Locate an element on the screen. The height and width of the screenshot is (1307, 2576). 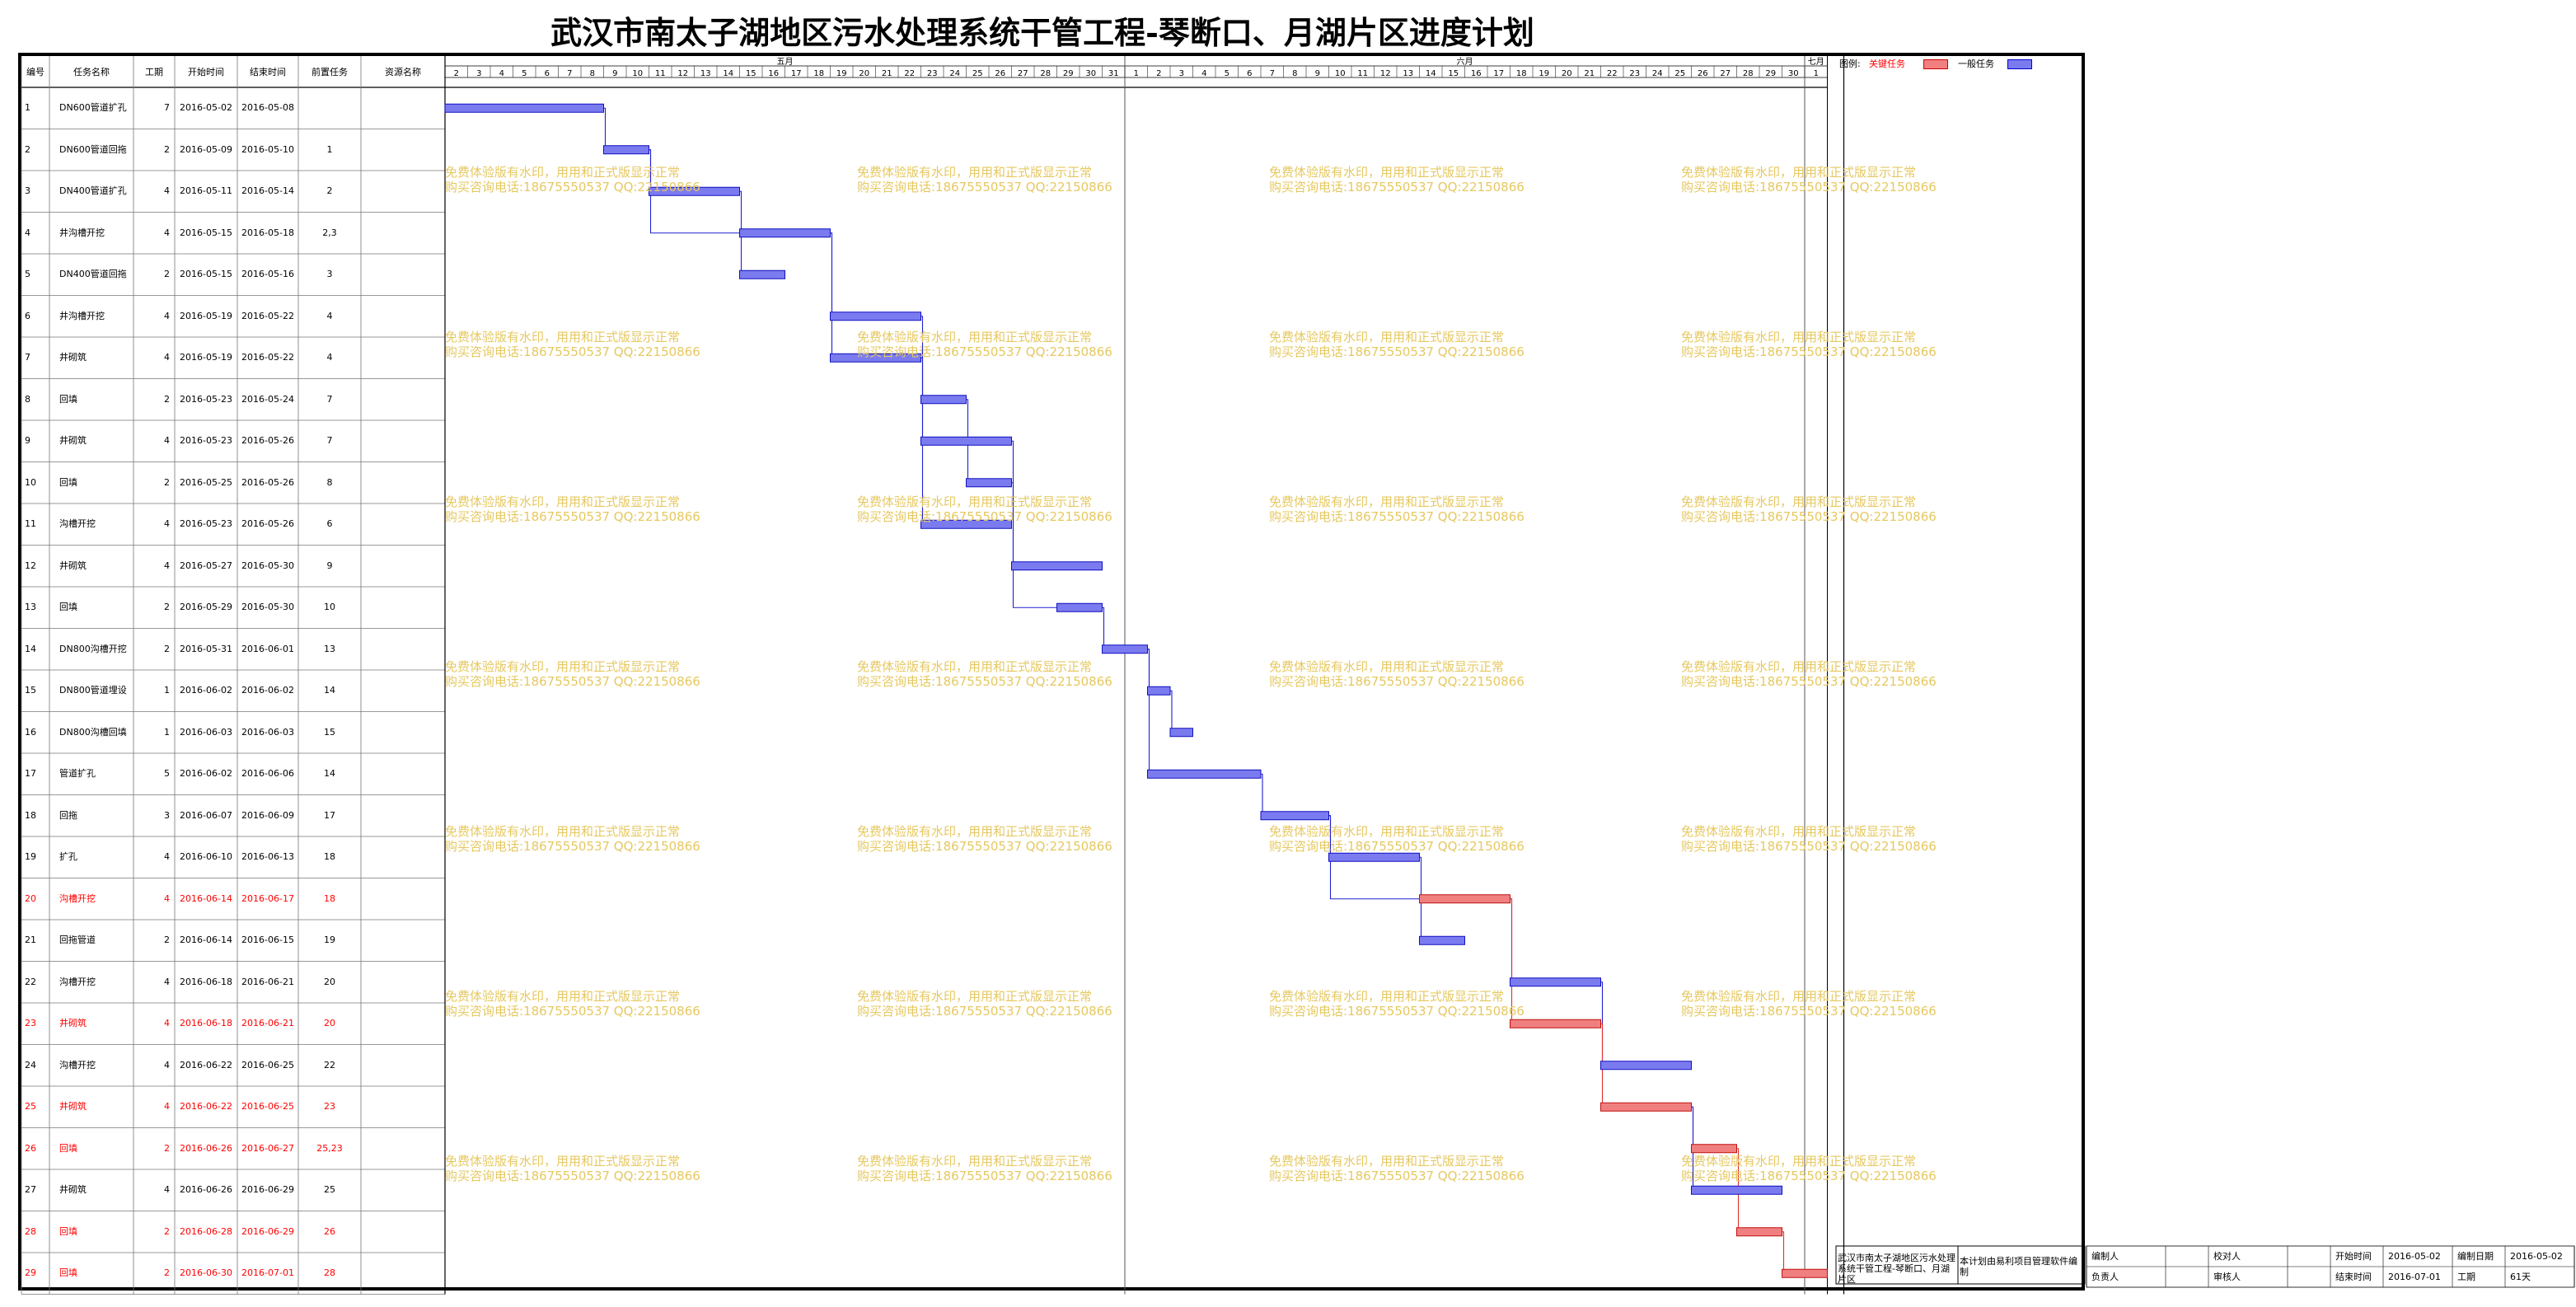
cell-id: 10 is located at coordinates (30, 482).